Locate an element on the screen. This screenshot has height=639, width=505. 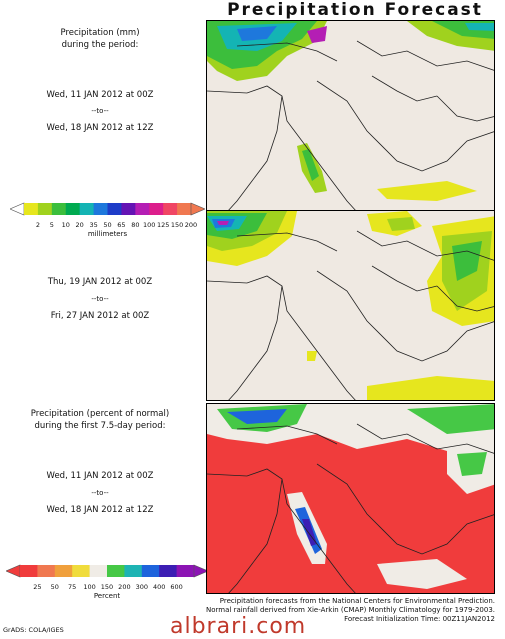
pct-colorbar-tick-label: 50 is located at coordinates (54, 587).